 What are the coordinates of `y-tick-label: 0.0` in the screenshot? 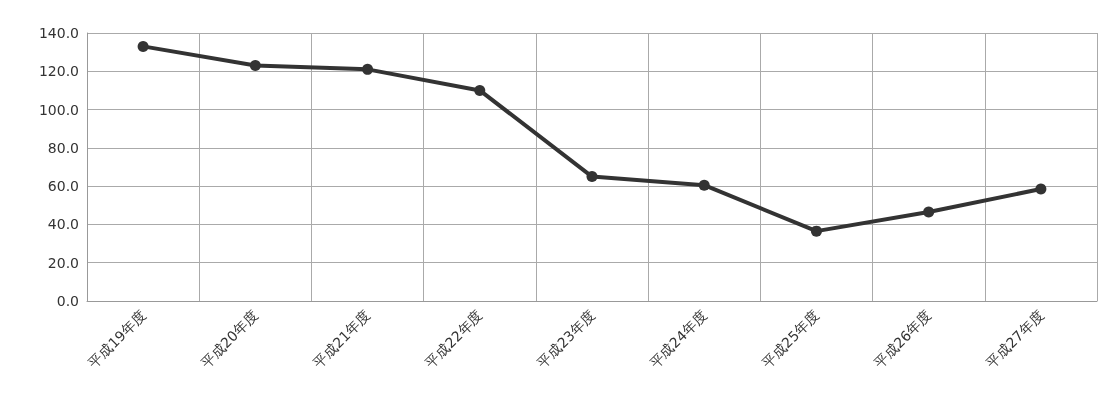 It's located at (67, 301).